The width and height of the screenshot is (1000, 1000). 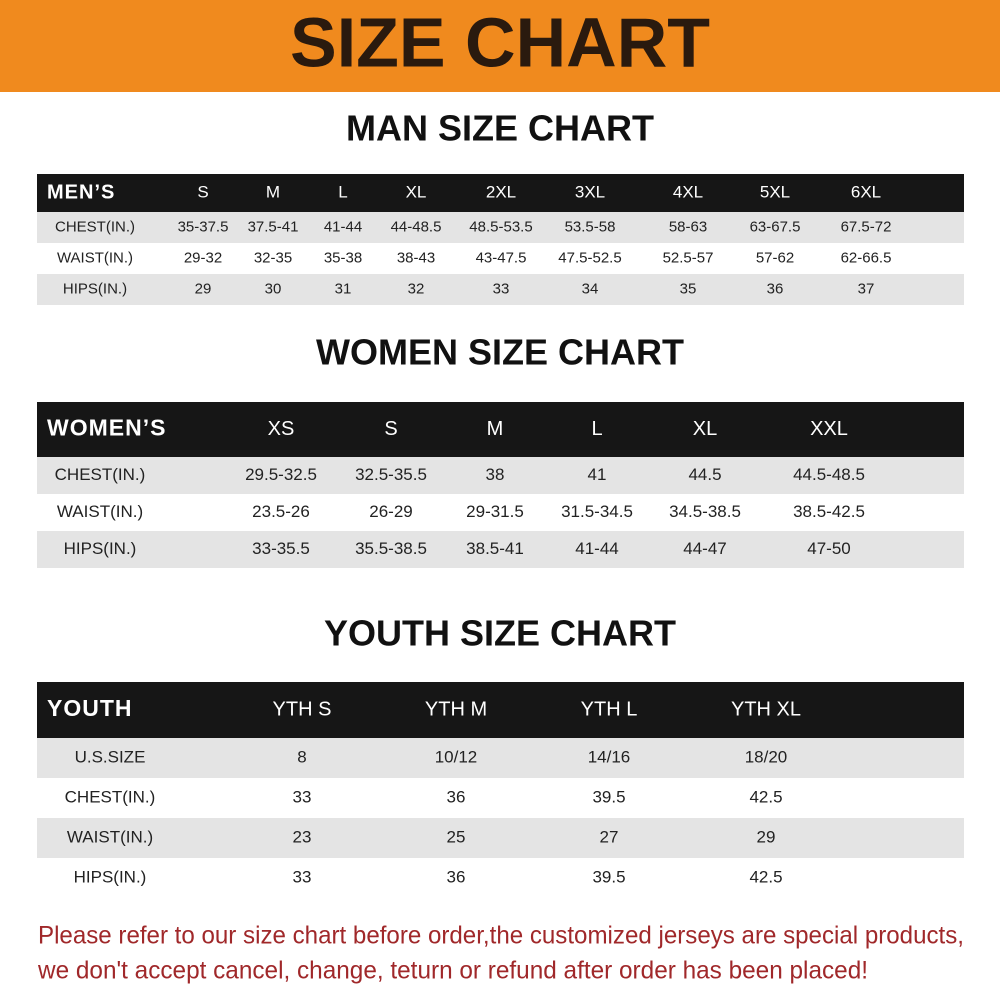 I want to click on cell: 35, so click(x=688, y=288).